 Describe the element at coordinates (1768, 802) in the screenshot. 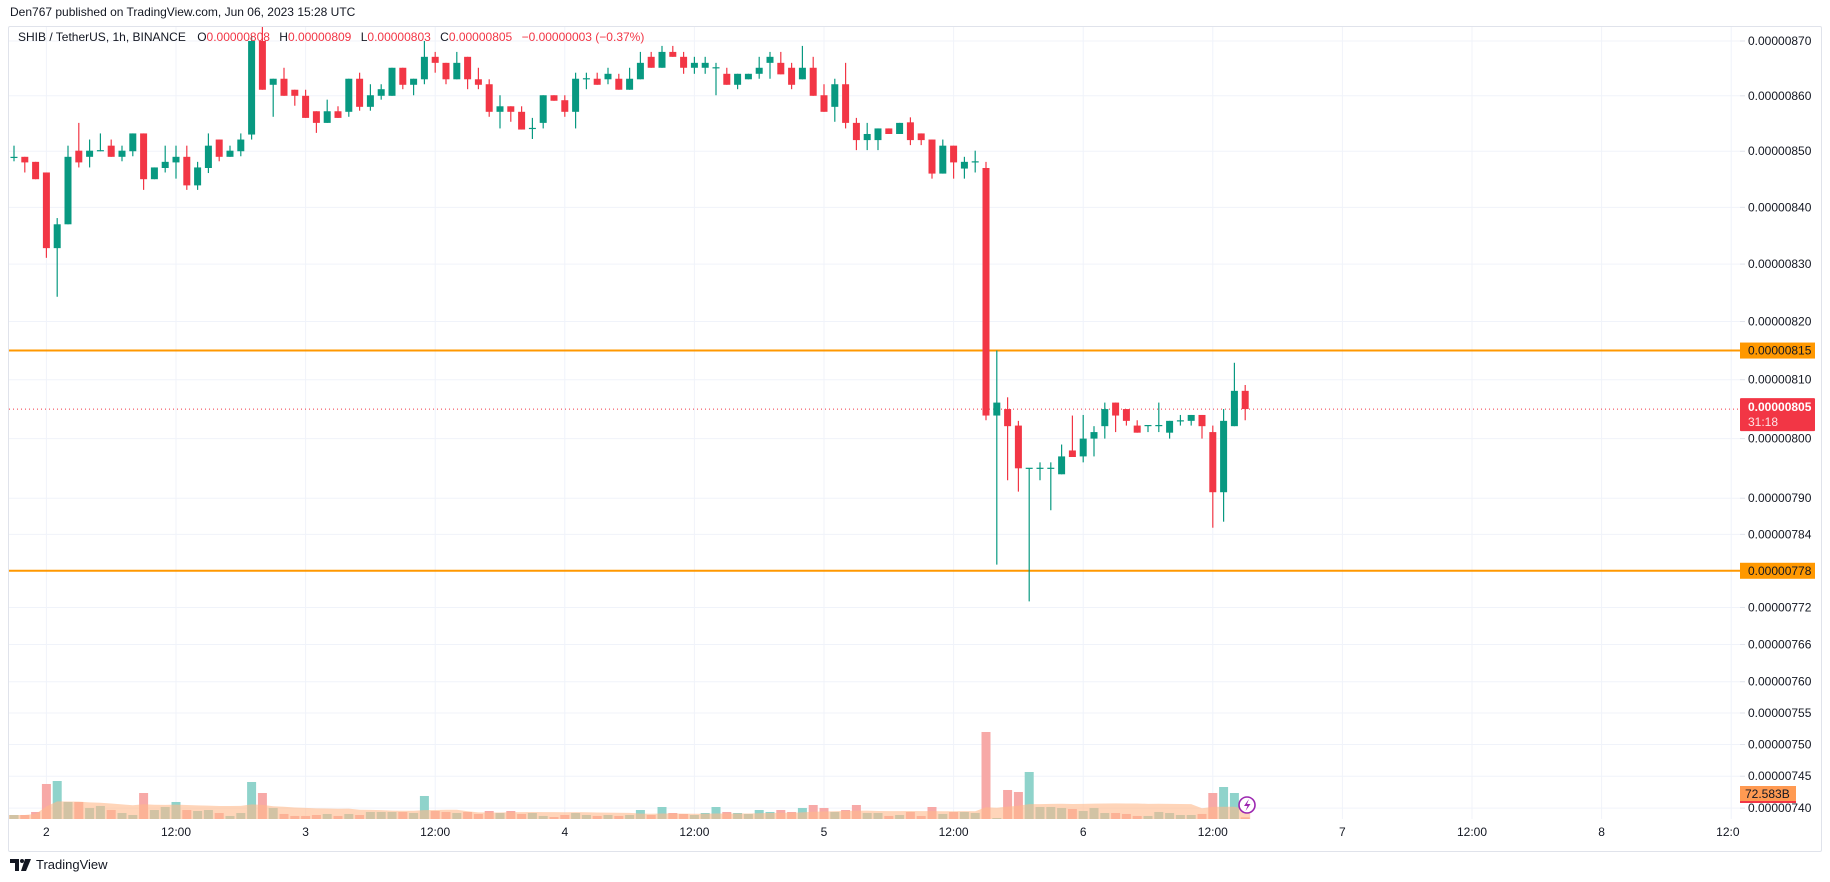

I see `volume-value-underline` at that location.